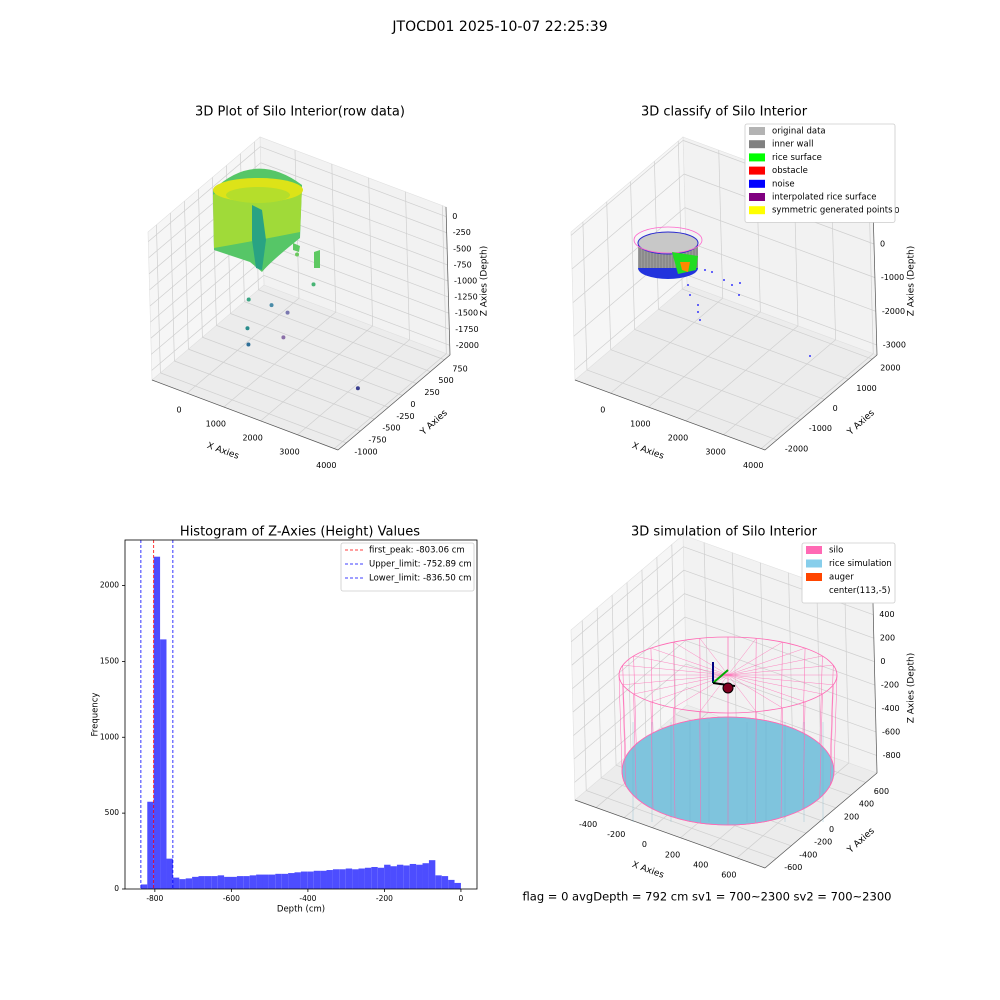 This screenshot has width=1000, height=1000. I want to click on z-tick-label: -1000, so click(465, 281).